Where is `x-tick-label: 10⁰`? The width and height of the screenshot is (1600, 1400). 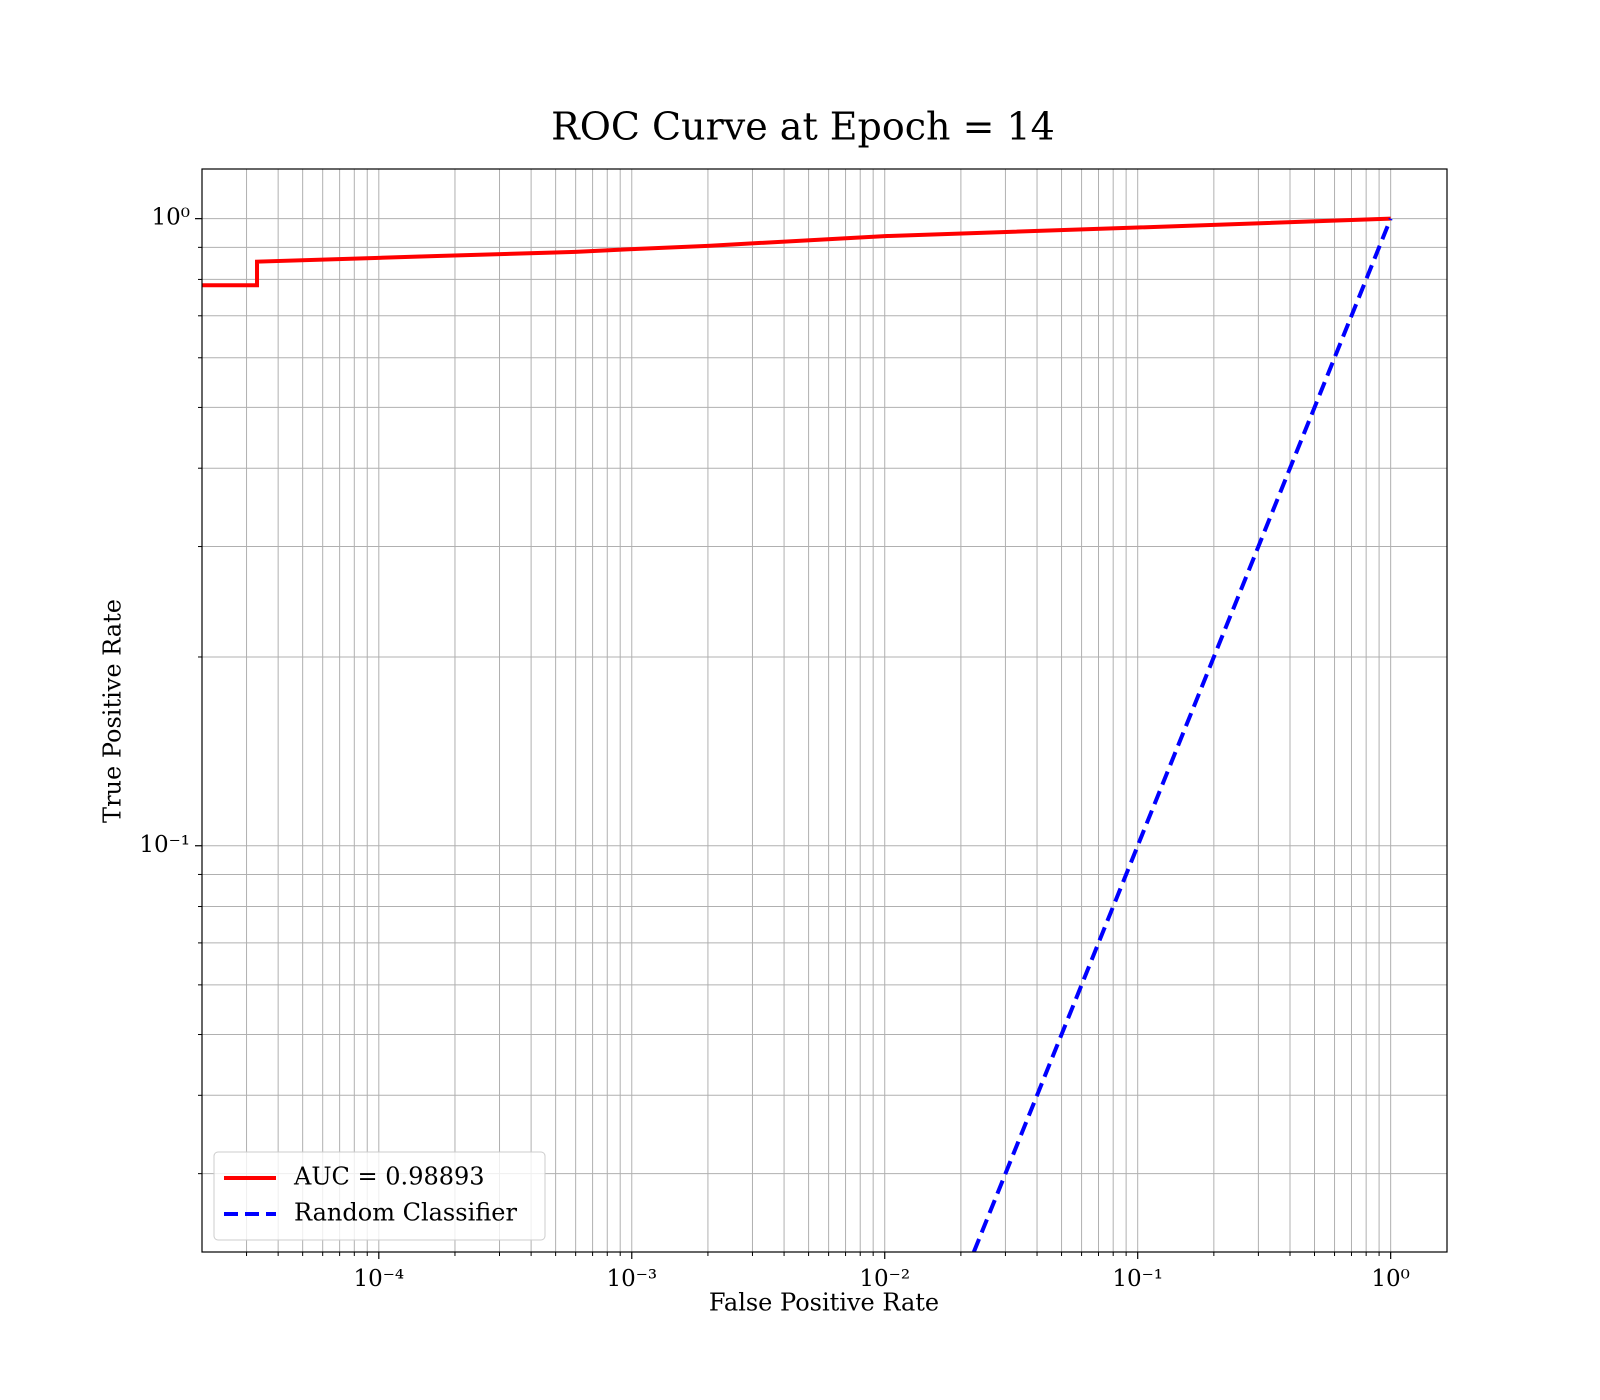 x-tick-label: 10⁰ is located at coordinates (1390, 1279).